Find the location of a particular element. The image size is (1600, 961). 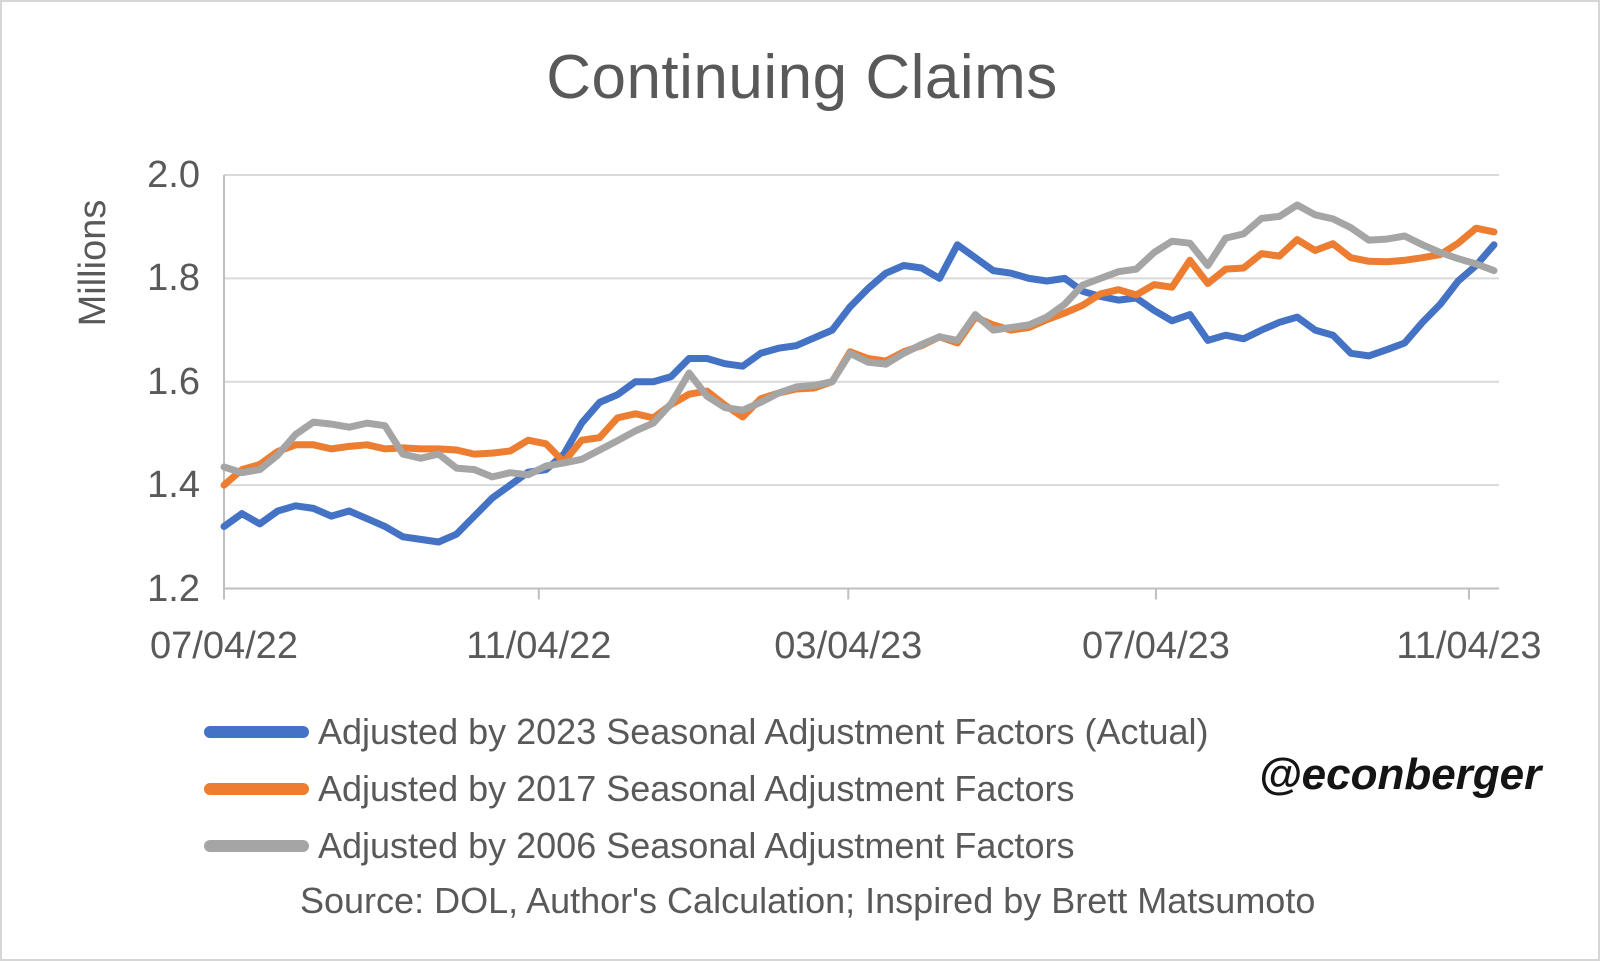

legend-swatch-2006 is located at coordinates (256, 845).